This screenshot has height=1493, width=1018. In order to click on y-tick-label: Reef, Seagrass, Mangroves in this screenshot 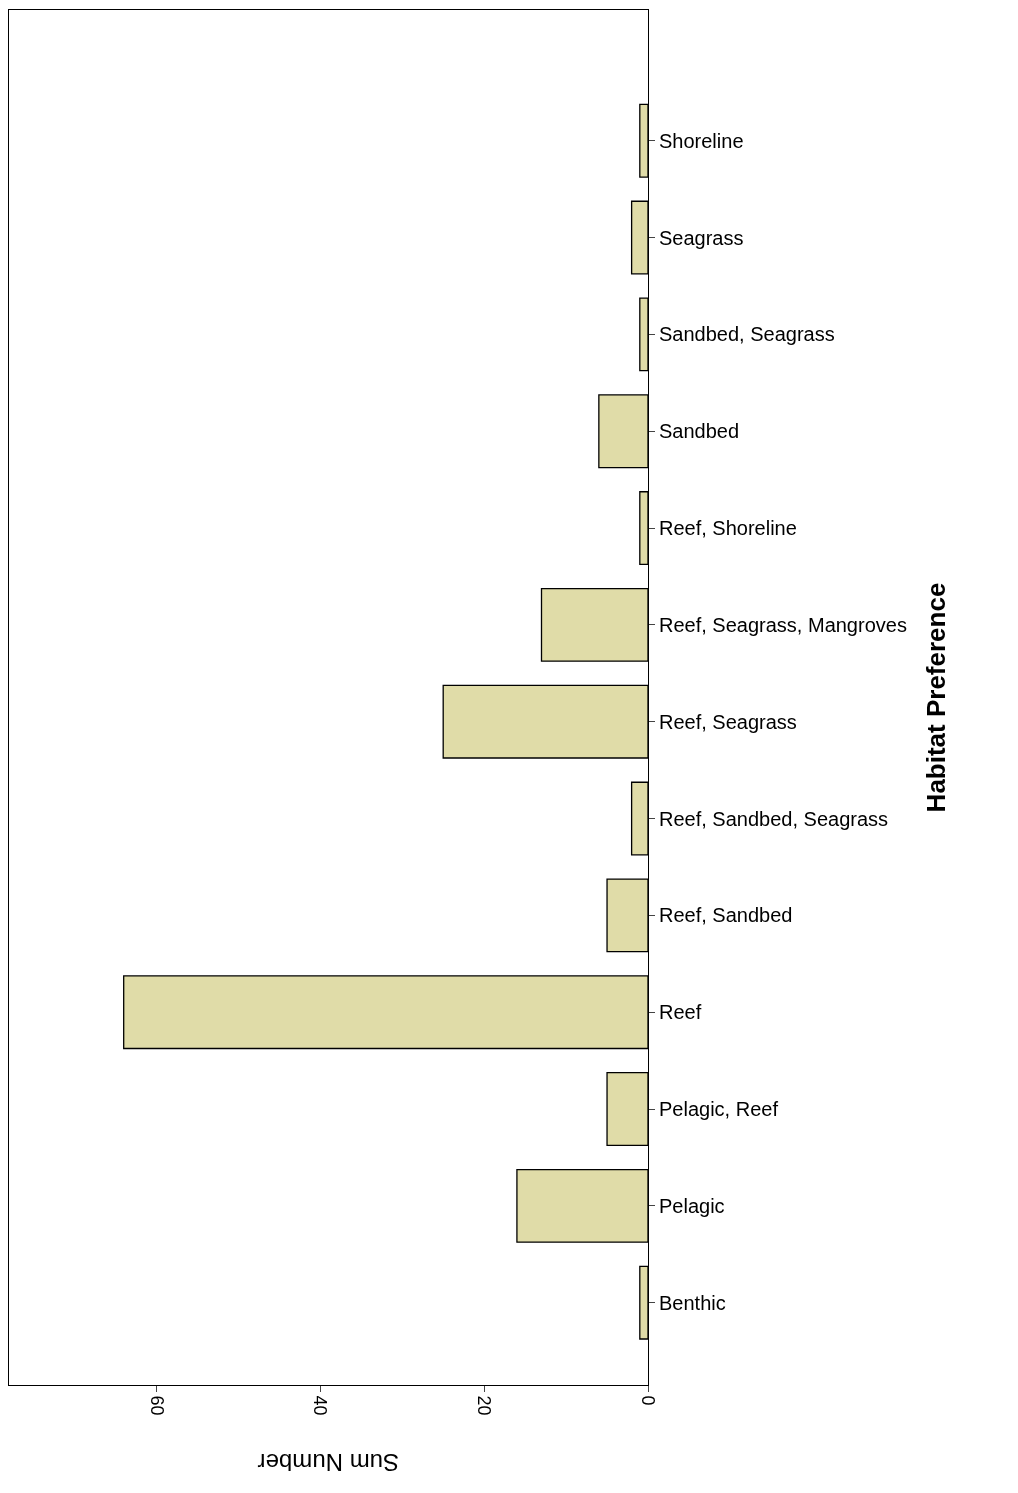, I will do `click(783, 624)`.